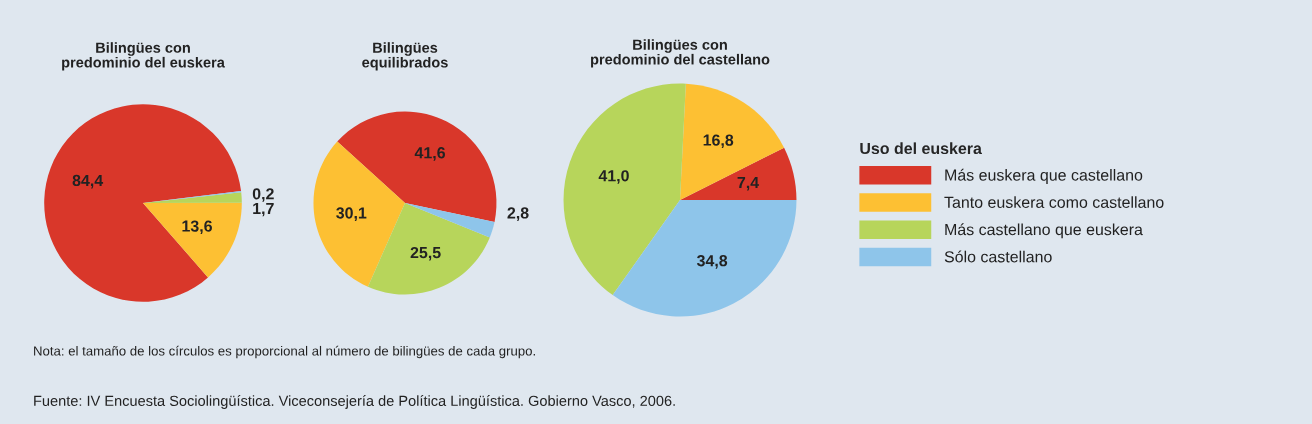  What do you see at coordinates (143, 56) in the screenshot?
I see `chart-title: Bilingües con predominio del euskera` at bounding box center [143, 56].